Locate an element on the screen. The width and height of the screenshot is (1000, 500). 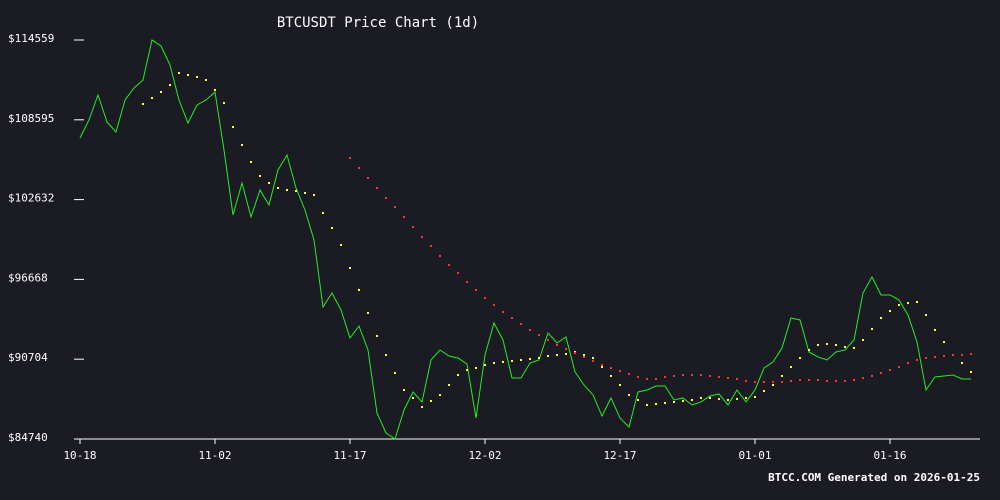
x-tick-label: 01-01 is located at coordinates (754, 455).